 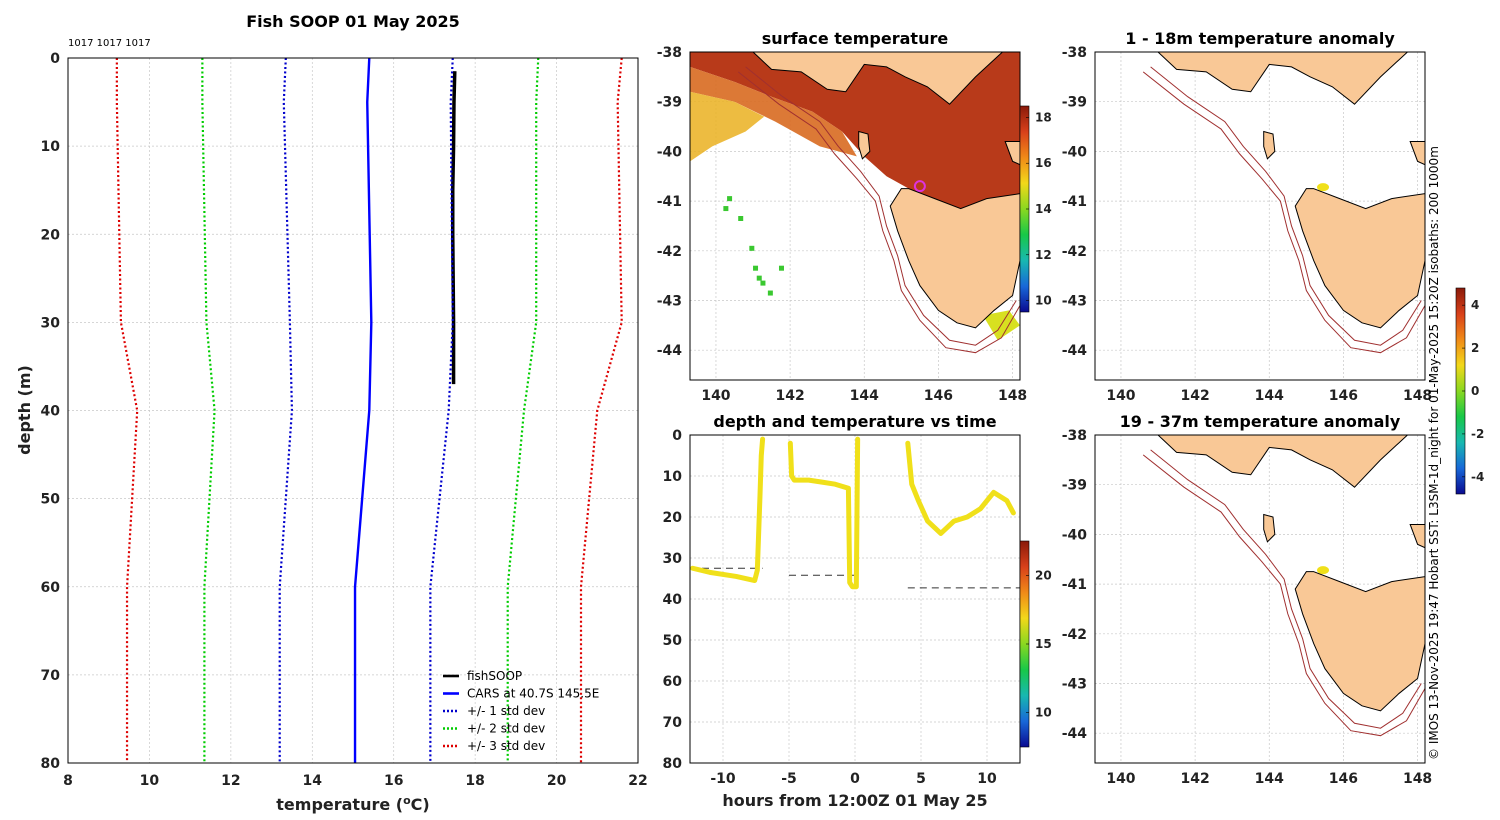 I want to click on legend-entry: CARS at 40.7S 145.5E, so click(x=533, y=694).